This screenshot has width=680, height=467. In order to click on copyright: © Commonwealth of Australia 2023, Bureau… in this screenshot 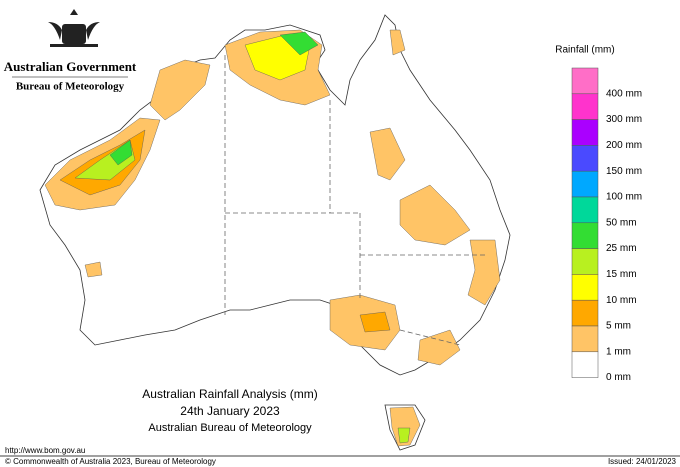, I will do `click(110, 461)`.